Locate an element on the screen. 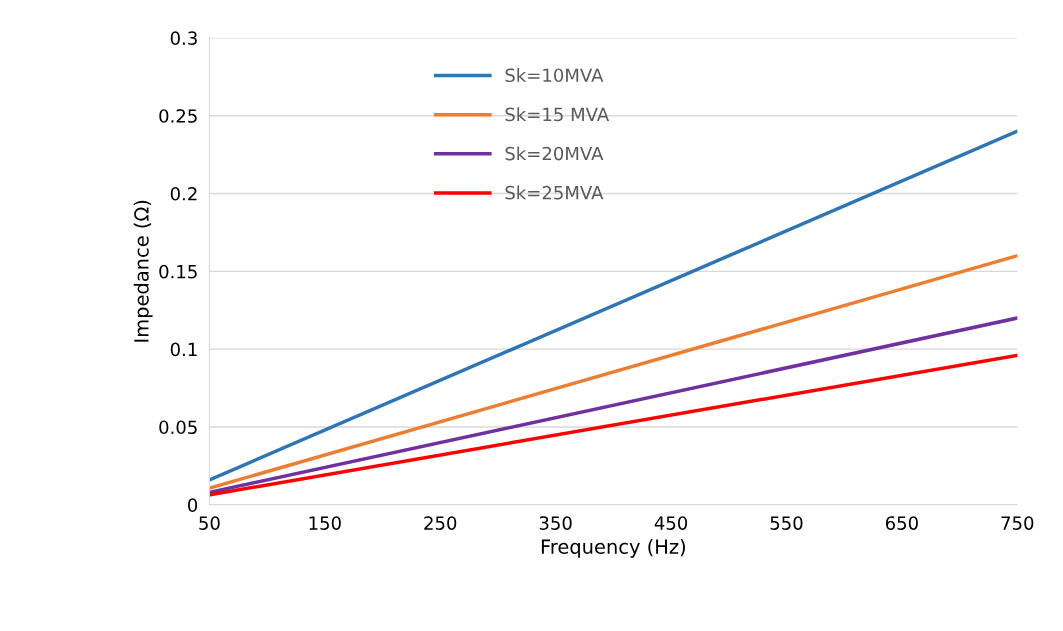 Image resolution: width=1063 pixels, height=631 pixels. legend-label: Sk=25MVA is located at coordinates (554, 192).